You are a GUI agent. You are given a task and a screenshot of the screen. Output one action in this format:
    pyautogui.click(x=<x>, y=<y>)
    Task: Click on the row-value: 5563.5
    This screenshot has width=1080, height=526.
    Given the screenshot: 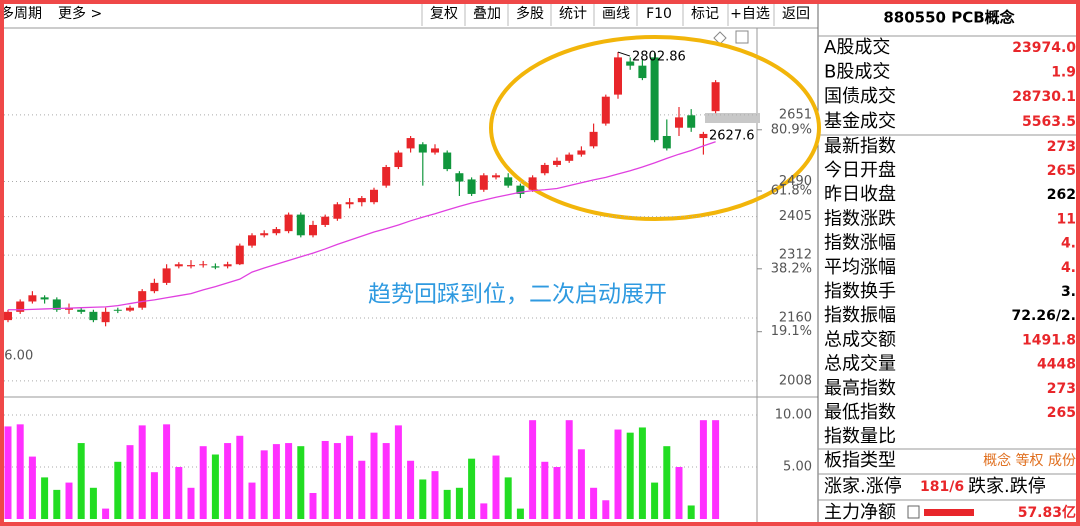 What is the action you would take?
    pyautogui.click(x=1049, y=122)
    